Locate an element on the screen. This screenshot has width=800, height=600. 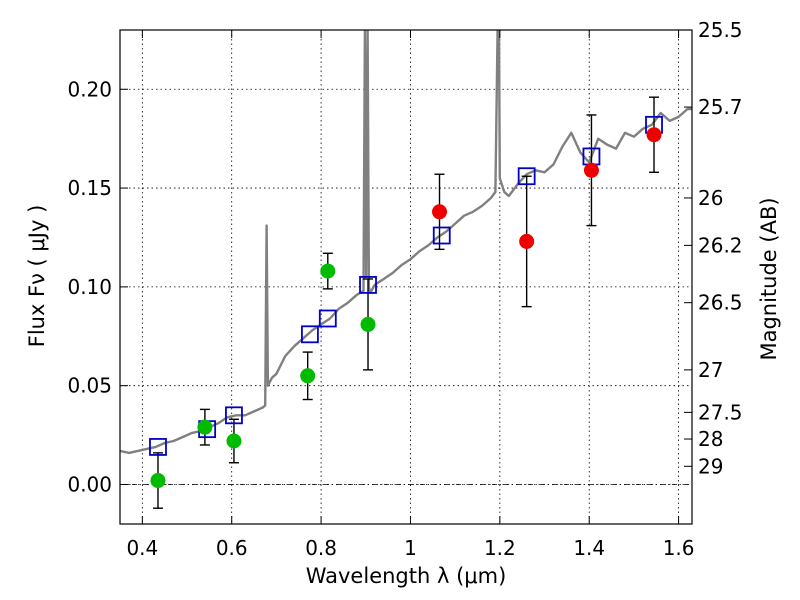
x-tick-label: 0.6 is located at coordinates (232, 548).